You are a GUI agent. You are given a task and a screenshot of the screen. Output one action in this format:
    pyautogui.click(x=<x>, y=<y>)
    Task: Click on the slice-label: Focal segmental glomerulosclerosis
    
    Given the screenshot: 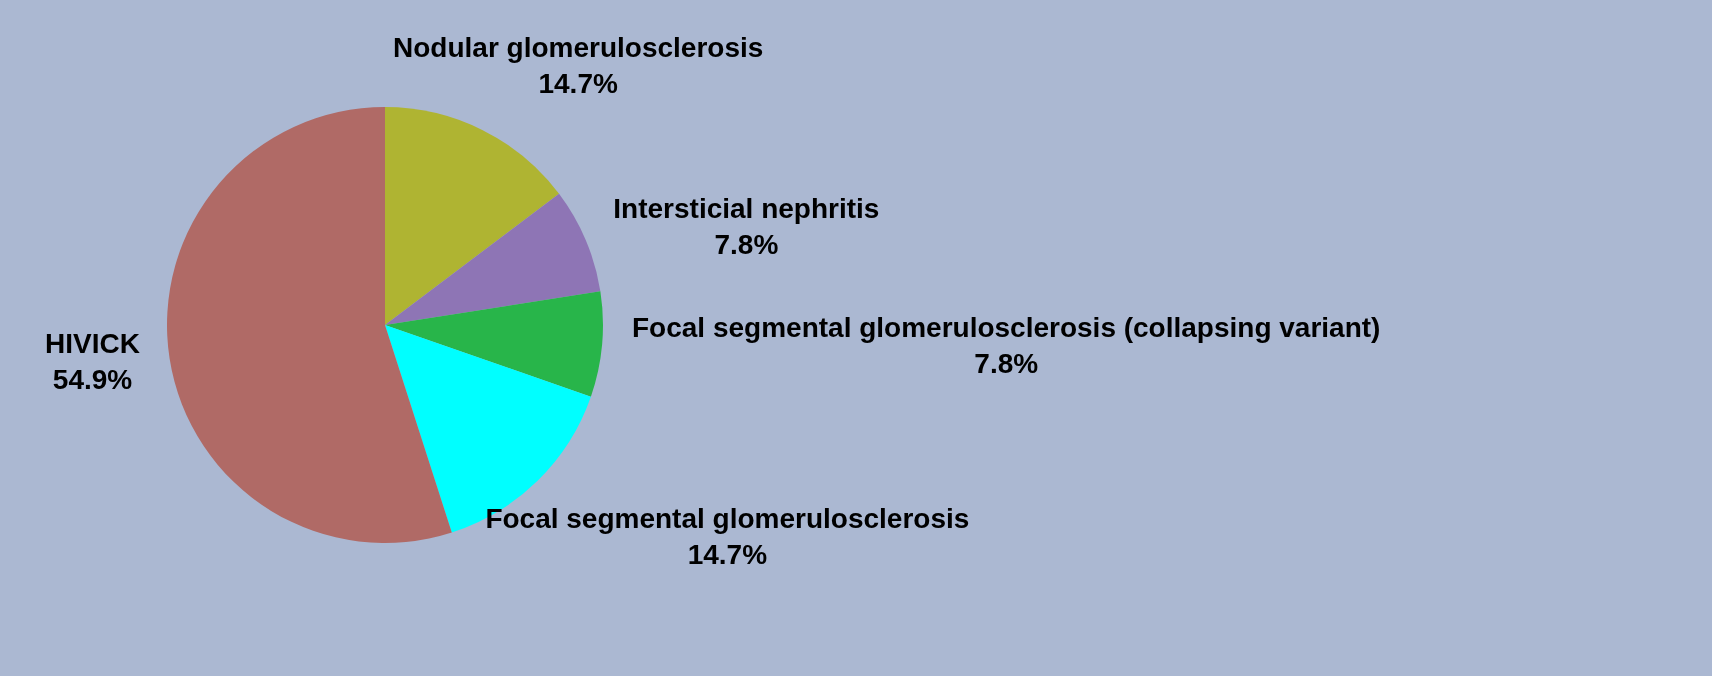 What is the action you would take?
    pyautogui.click(x=727, y=519)
    